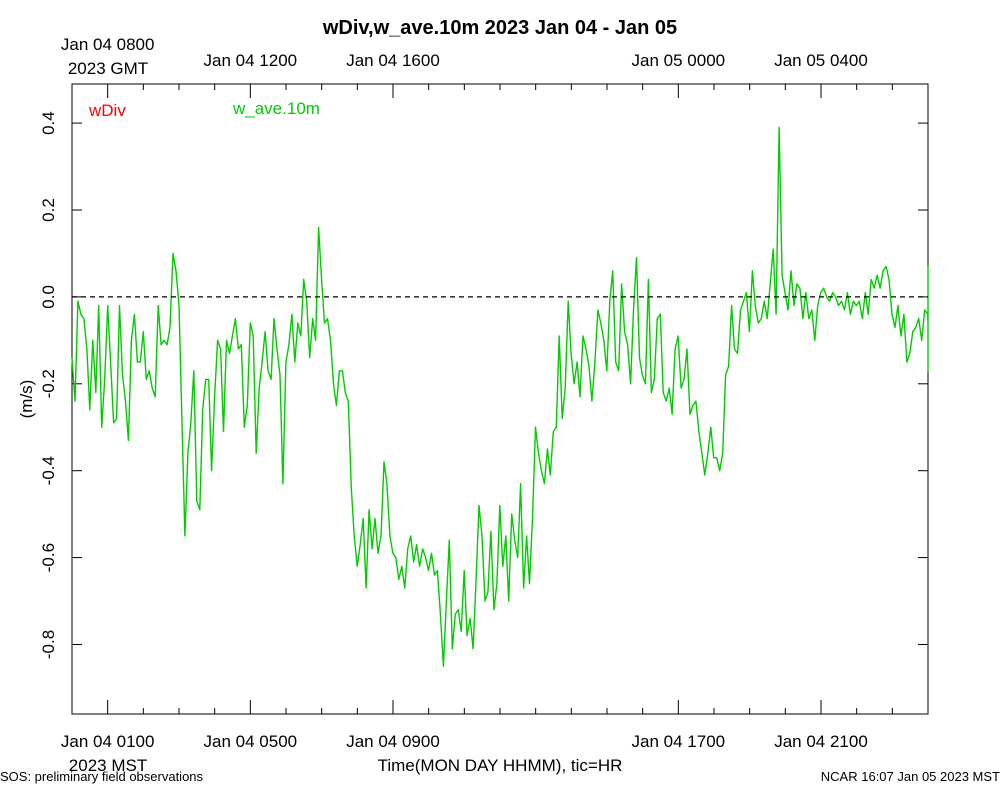  Describe the element at coordinates (108, 765) in the screenshot. I see `bottom-zone-label: 2023 MST` at that location.